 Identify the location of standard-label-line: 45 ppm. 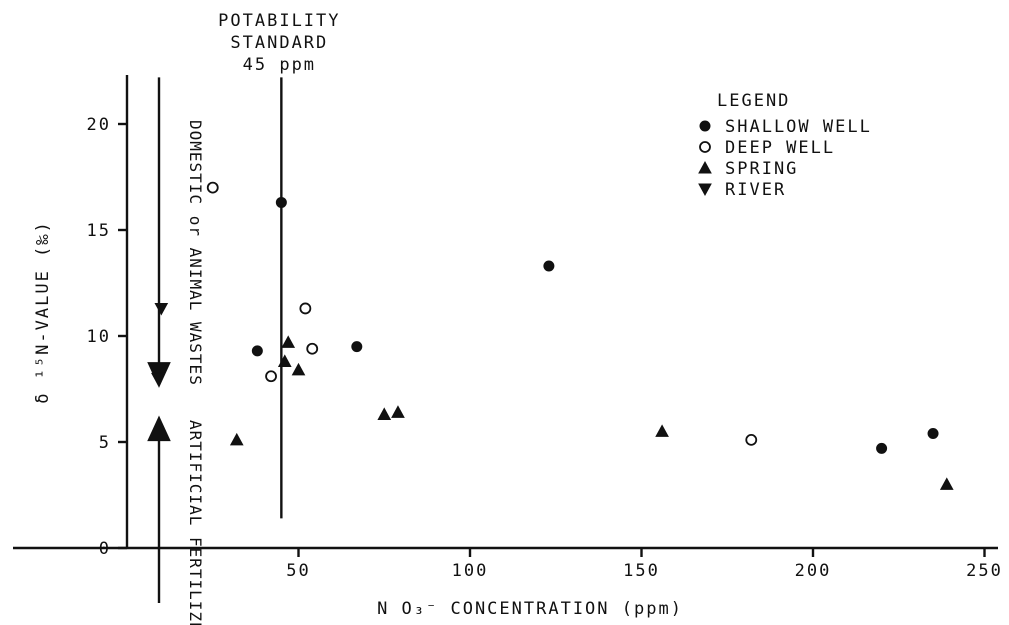
(279, 65).